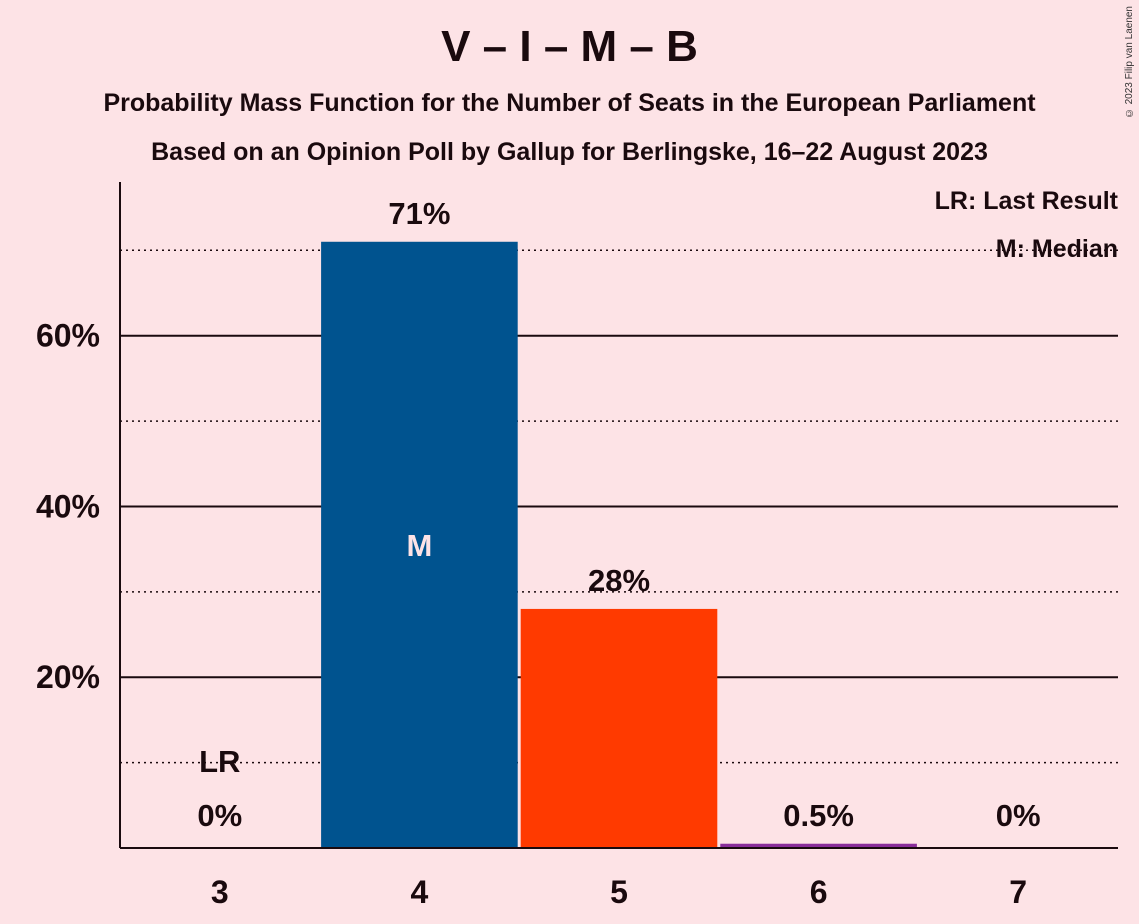  Describe the element at coordinates (68, 506) in the screenshot. I see `y-tick-label: 40%` at that location.